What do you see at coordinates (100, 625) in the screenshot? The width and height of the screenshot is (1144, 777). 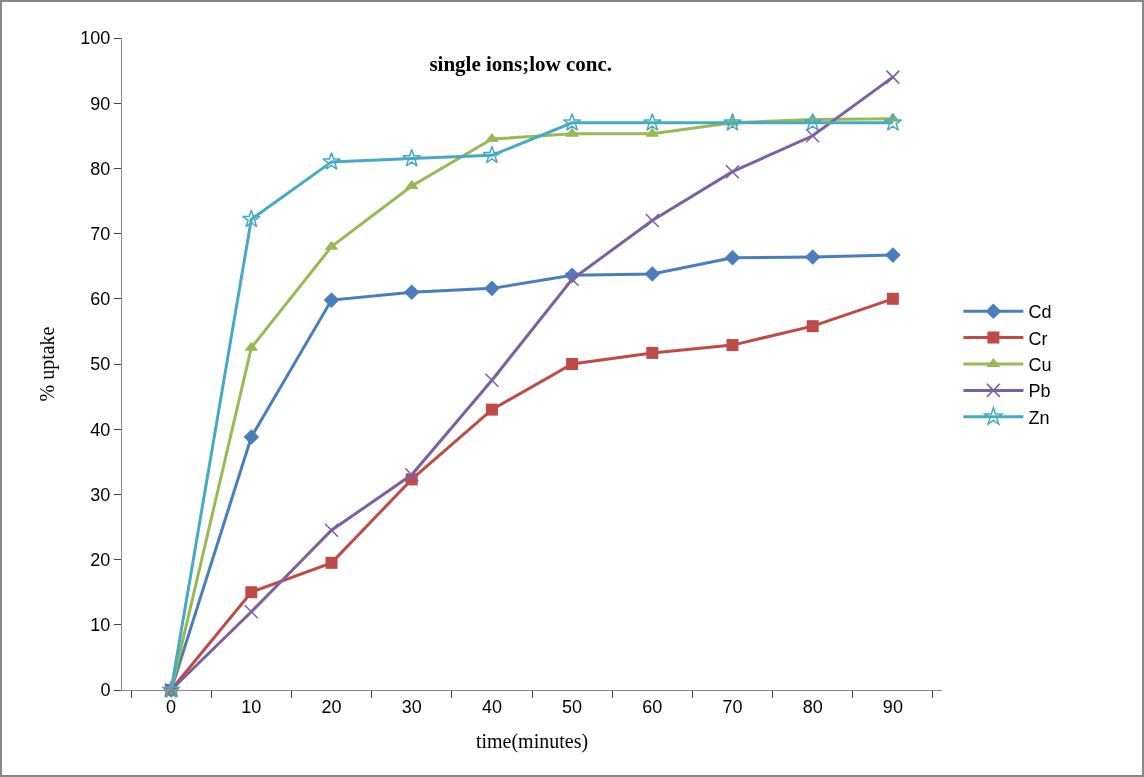 I see `y-tick-label: 10` at bounding box center [100, 625].